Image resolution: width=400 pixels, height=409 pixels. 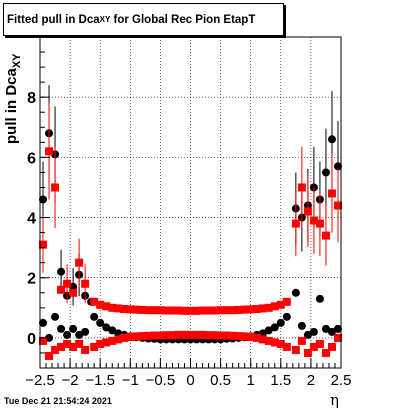 What do you see at coordinates (53, 19) in the screenshot?
I see `chart-title-main: Fitted pull in Dca` at bounding box center [53, 19].